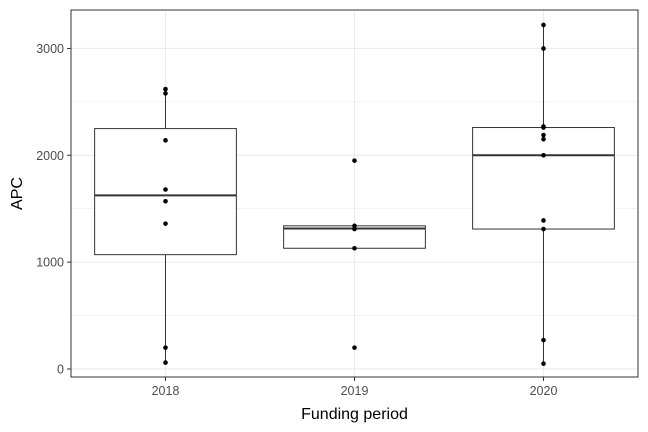  Describe the element at coordinates (60, 369) in the screenshot. I see `y-tick-label: 0` at that location.